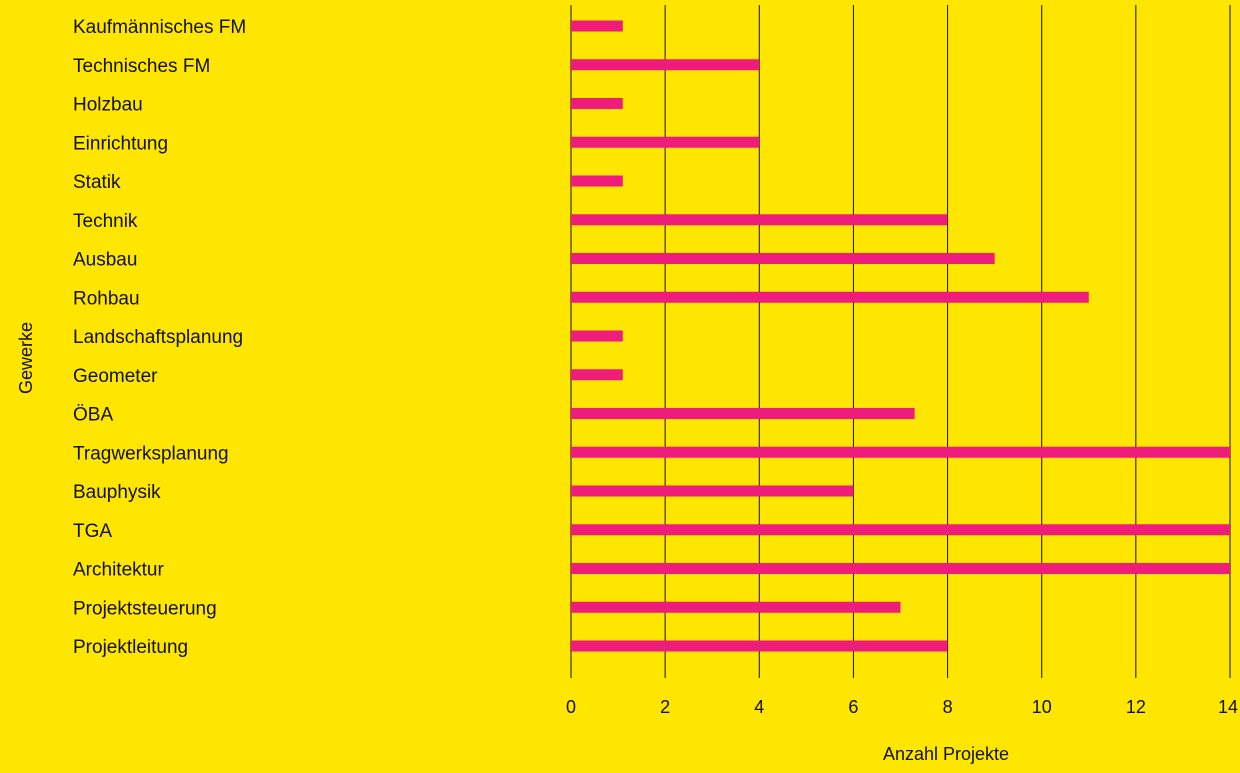 This screenshot has height=773, width=1240. What do you see at coordinates (1042, 707) in the screenshot?
I see `x-tick-label: 10` at bounding box center [1042, 707].